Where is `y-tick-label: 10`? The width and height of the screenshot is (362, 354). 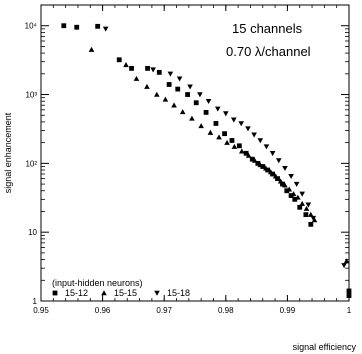
y-tick-label: 10 is located at coordinates (32, 232).